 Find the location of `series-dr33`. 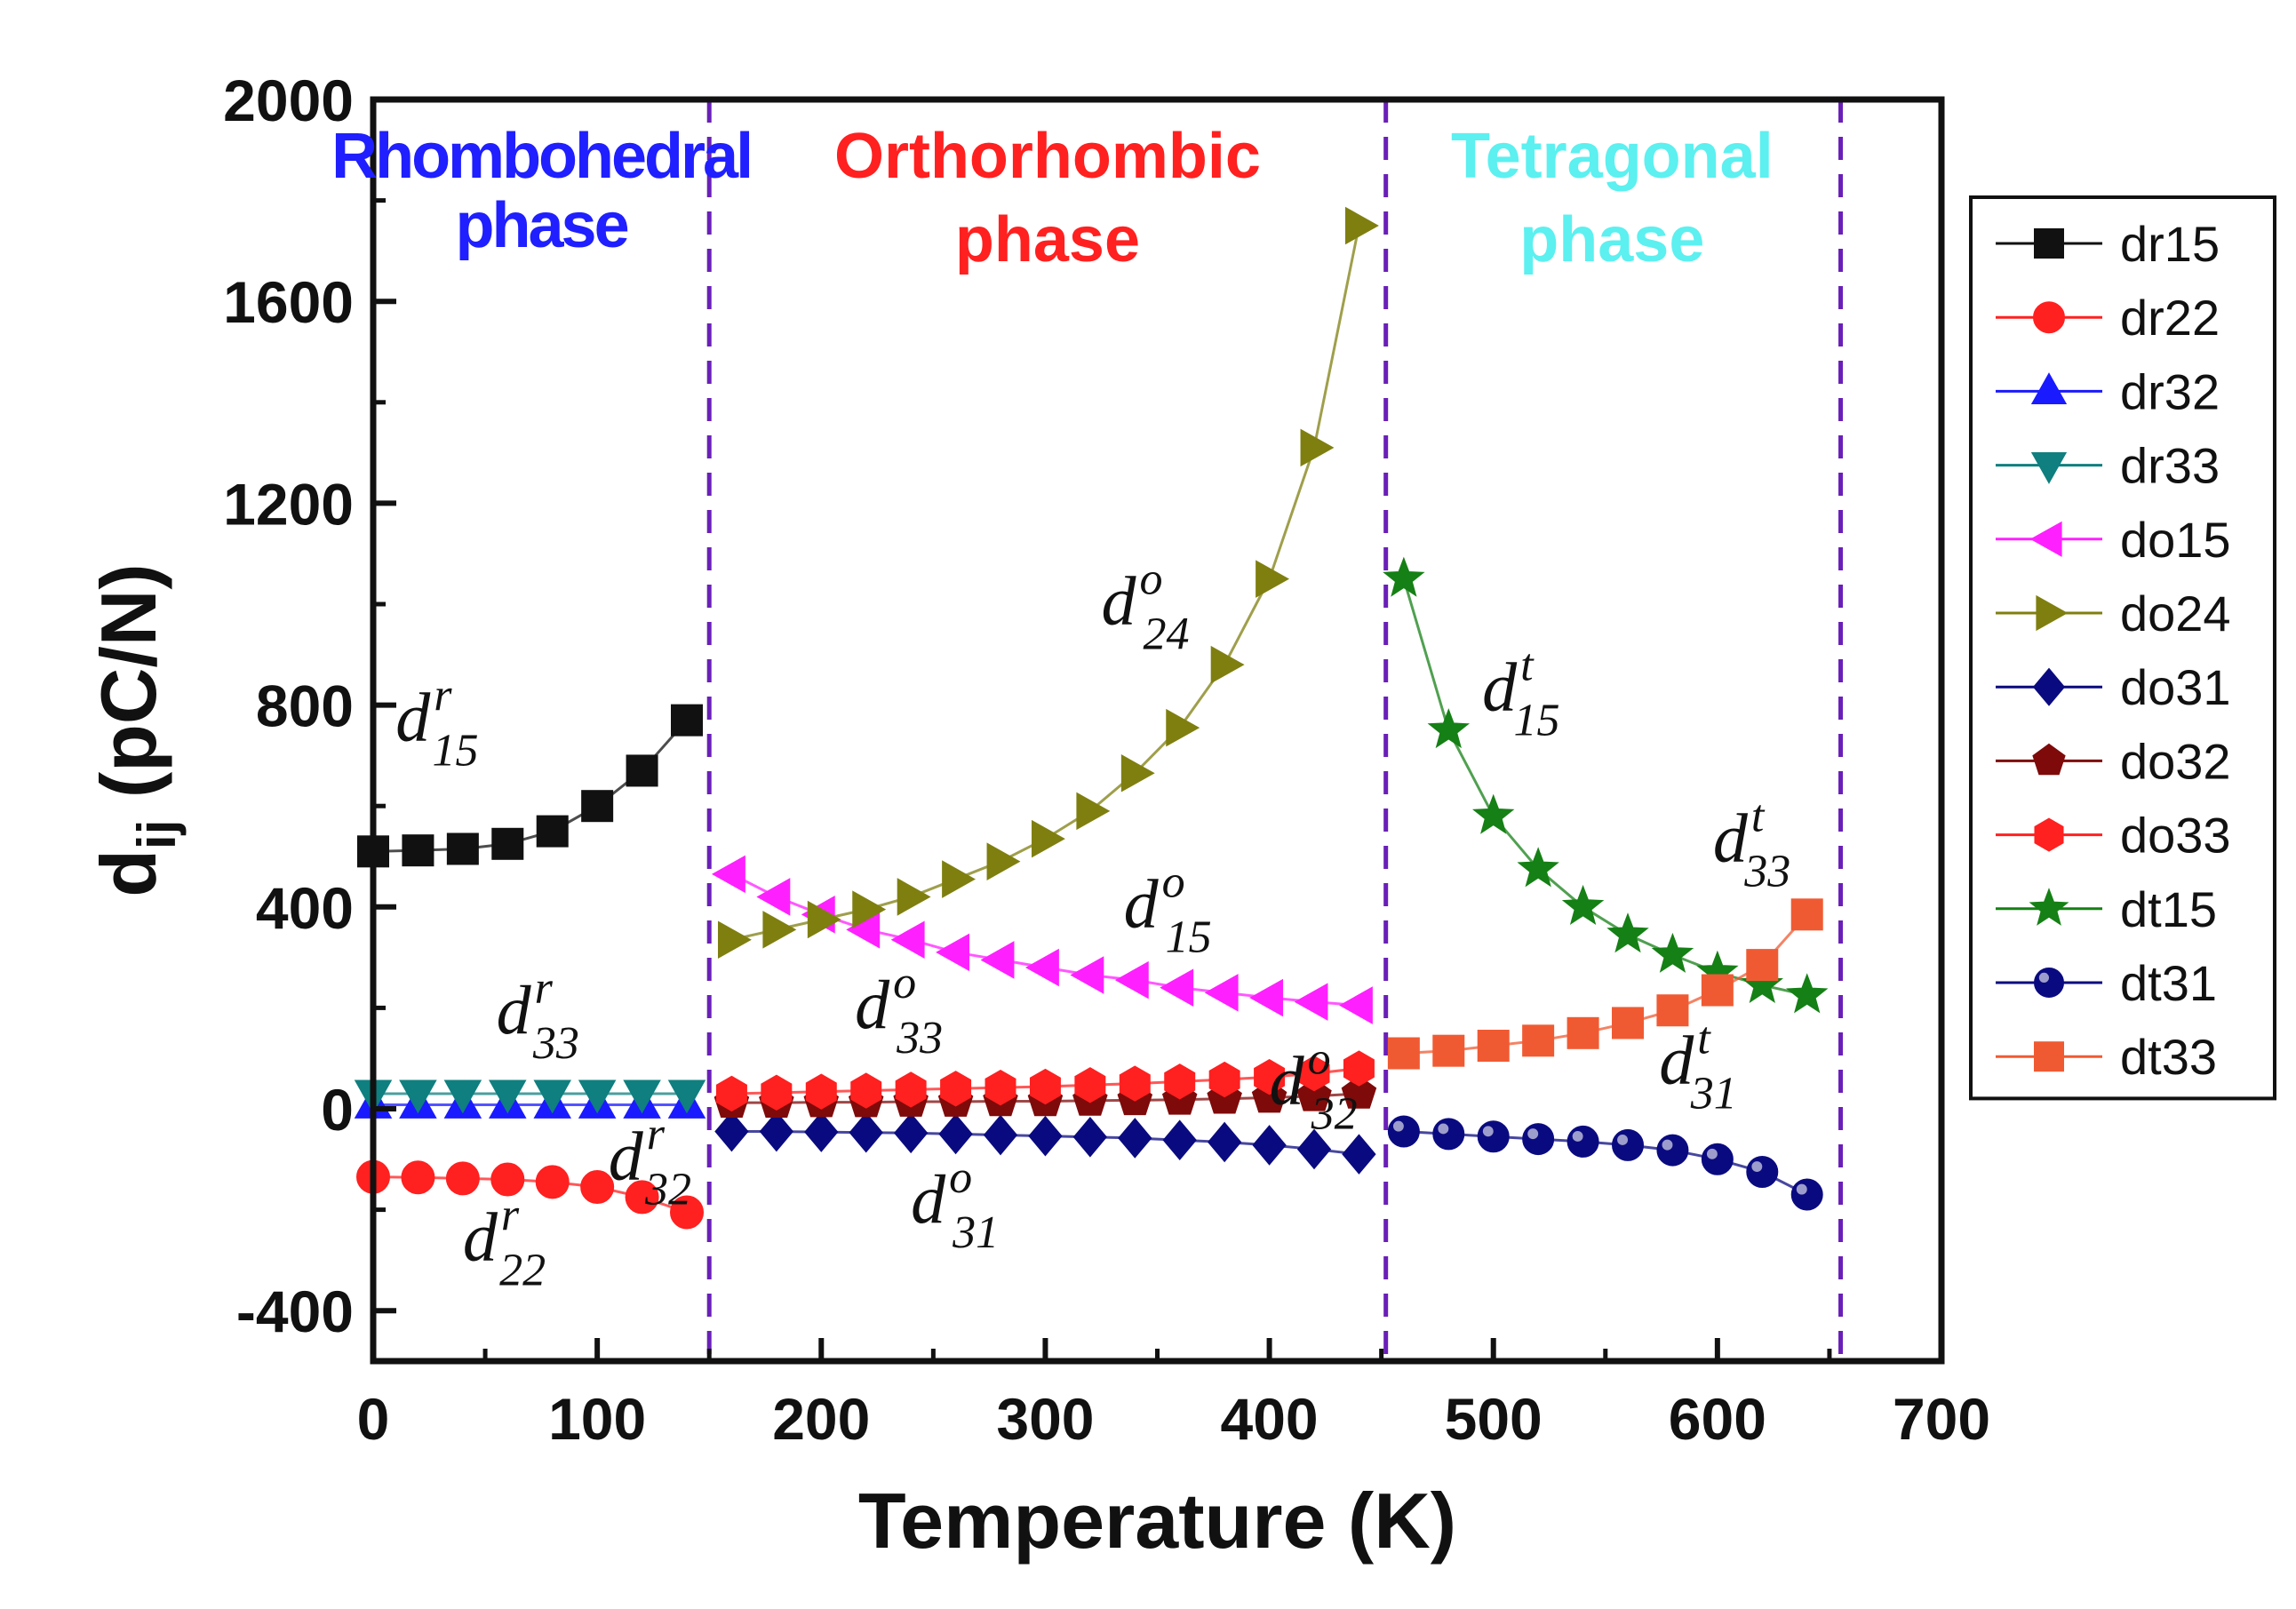

series-dr33 is located at coordinates (530, 1096).